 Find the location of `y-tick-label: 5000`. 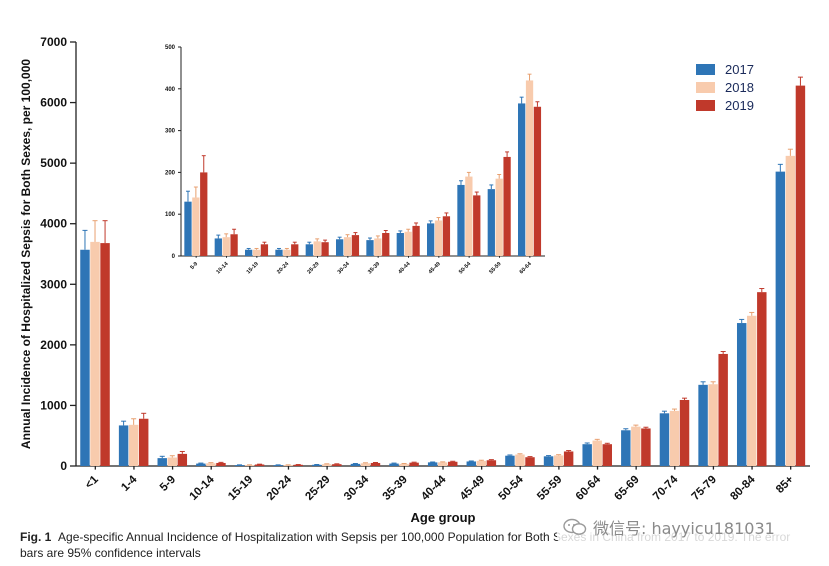

y-tick-label: 5000 is located at coordinates (53, 163).